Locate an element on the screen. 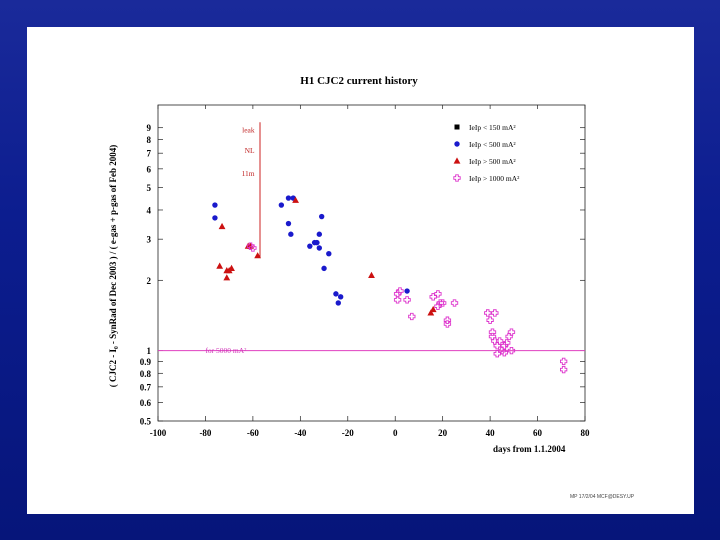 The image size is (720, 540). y-tick-label: 7 is located at coordinates (149, 154).